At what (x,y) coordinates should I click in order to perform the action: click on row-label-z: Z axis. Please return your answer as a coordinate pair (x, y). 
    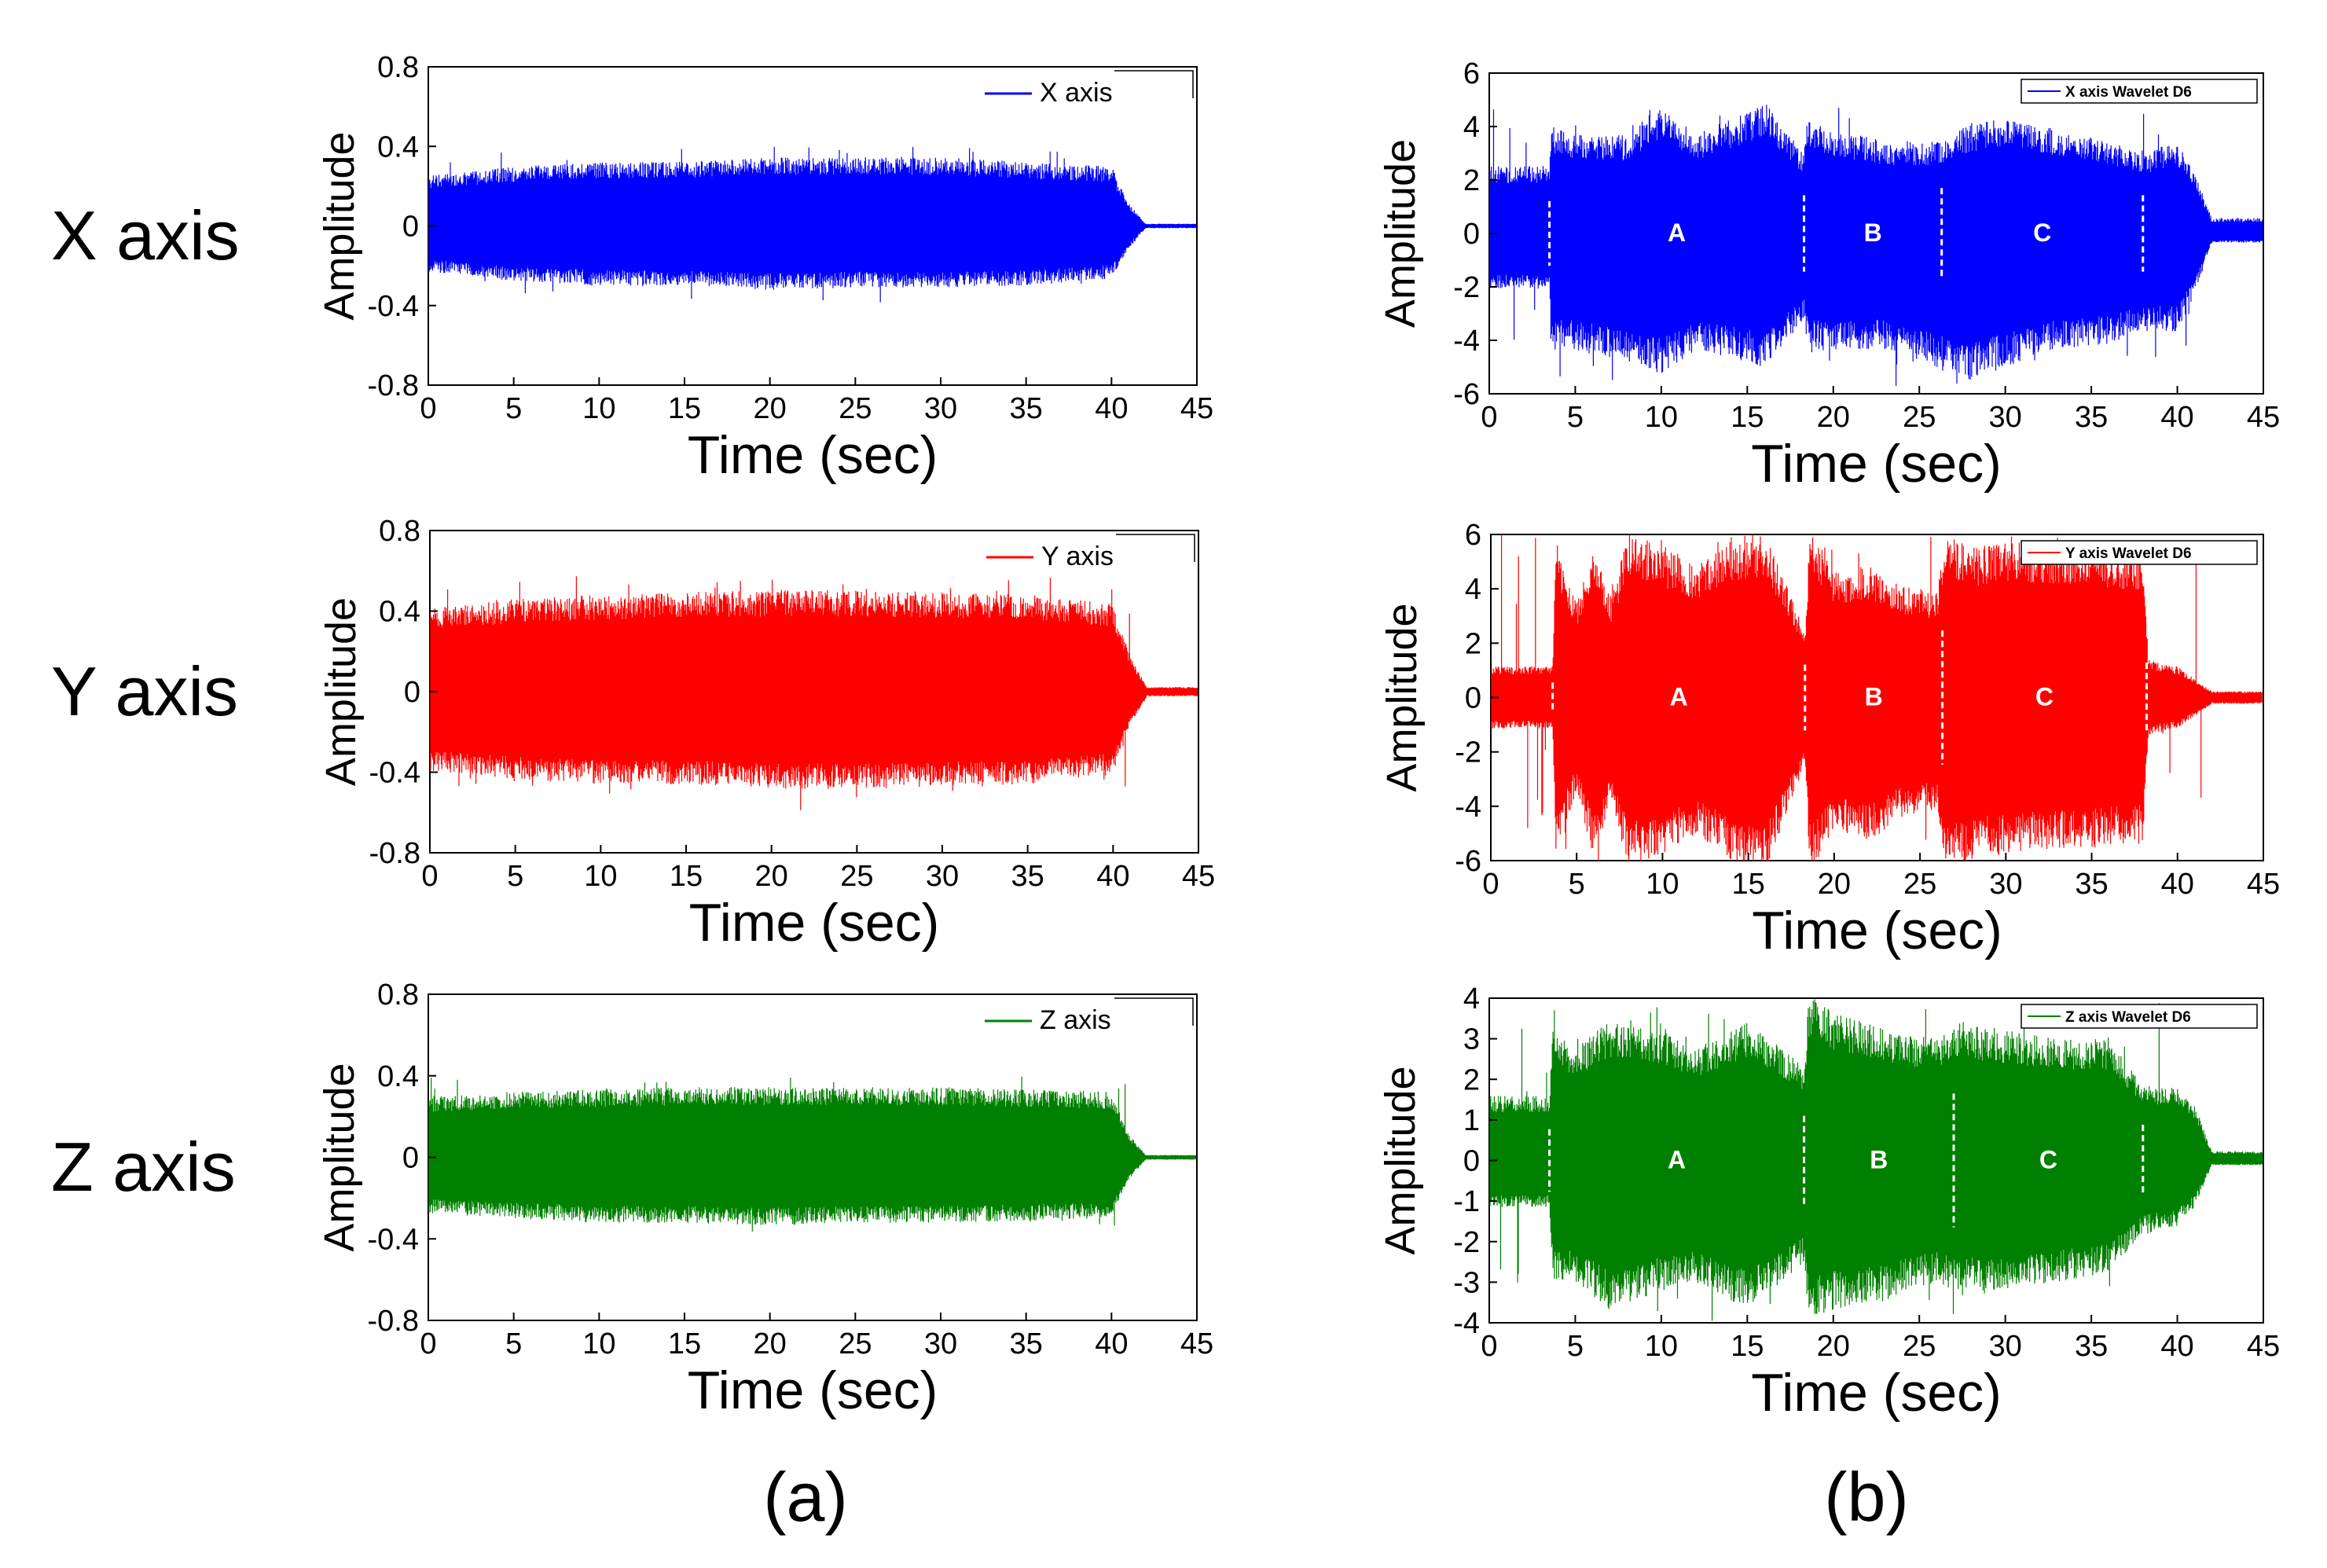
    Looking at the image, I should click on (143, 1167).